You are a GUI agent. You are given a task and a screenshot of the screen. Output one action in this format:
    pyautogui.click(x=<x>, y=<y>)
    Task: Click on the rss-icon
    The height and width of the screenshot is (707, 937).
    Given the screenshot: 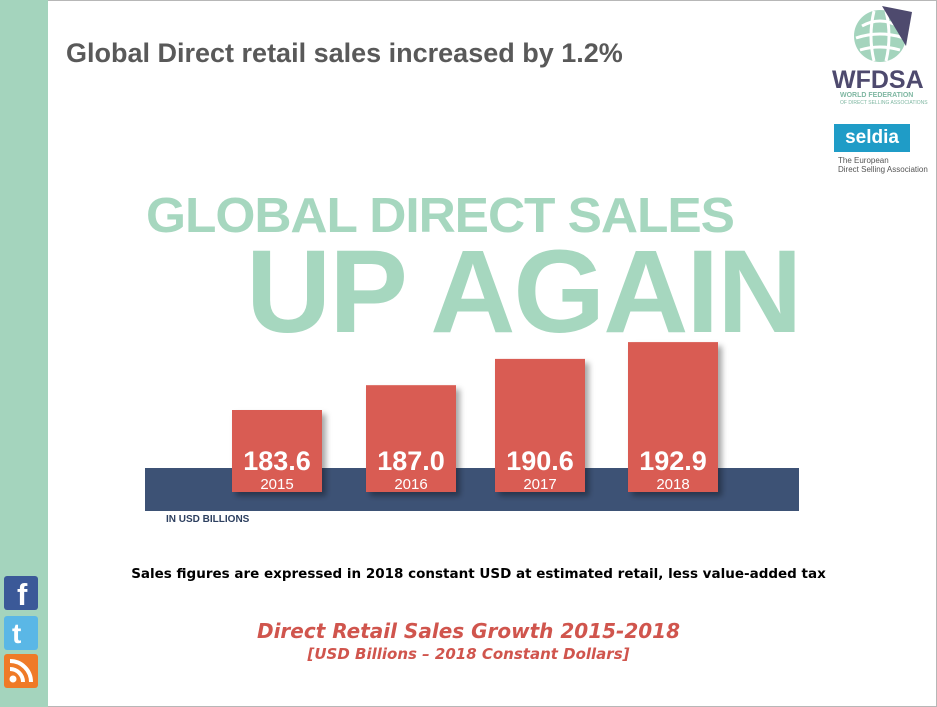 What is the action you would take?
    pyautogui.click(x=21, y=671)
    